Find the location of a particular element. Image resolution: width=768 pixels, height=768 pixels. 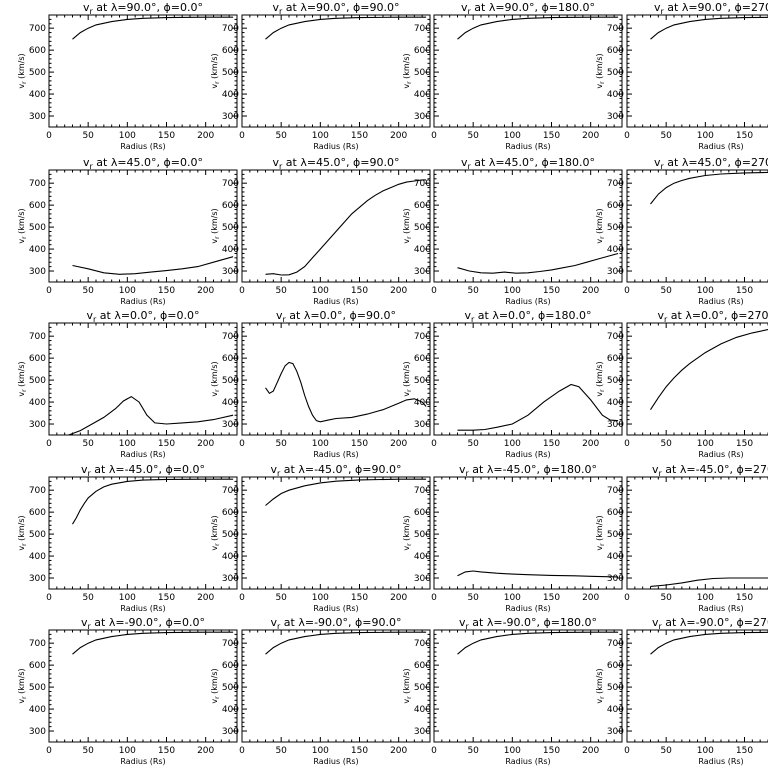

chart-title: vr at λ=0.0°, ϕ=0.0° is located at coordinates (142, 316).